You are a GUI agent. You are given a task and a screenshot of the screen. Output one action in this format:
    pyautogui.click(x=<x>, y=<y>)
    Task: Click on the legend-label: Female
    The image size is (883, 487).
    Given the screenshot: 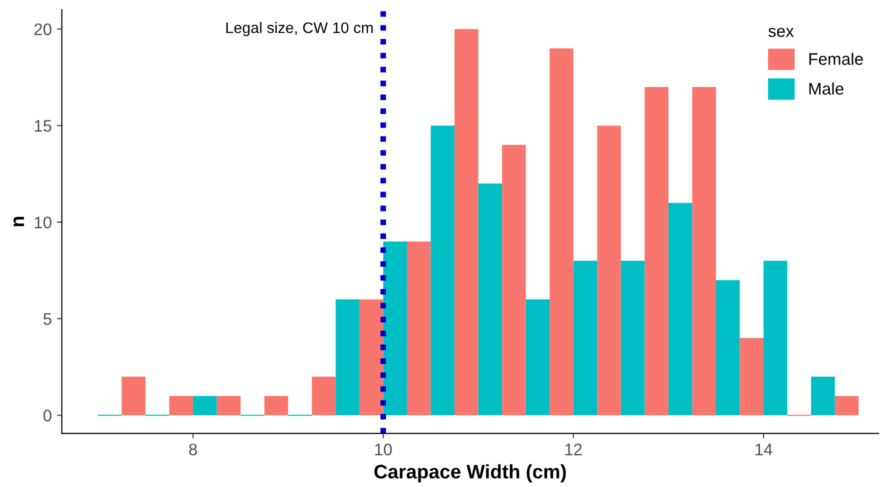 What is the action you would take?
    pyautogui.click(x=836, y=58)
    